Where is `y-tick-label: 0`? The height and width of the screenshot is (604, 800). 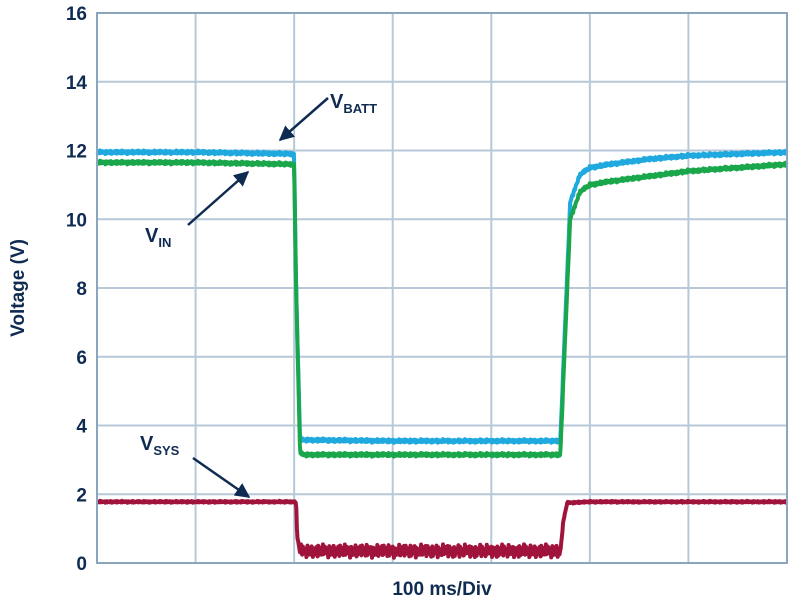
y-tick-label: 0 is located at coordinates (81, 564).